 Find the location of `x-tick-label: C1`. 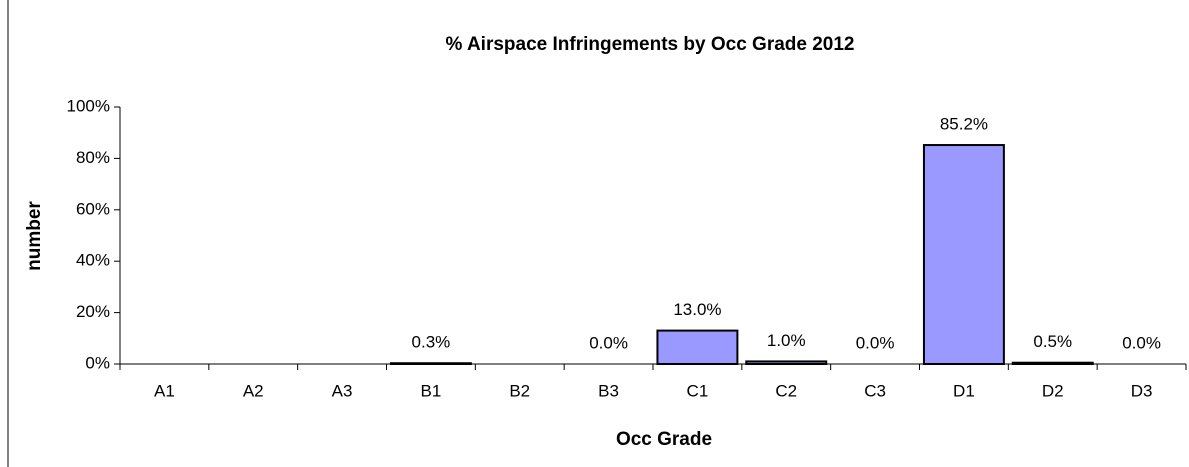

x-tick-label: C1 is located at coordinates (698, 390).